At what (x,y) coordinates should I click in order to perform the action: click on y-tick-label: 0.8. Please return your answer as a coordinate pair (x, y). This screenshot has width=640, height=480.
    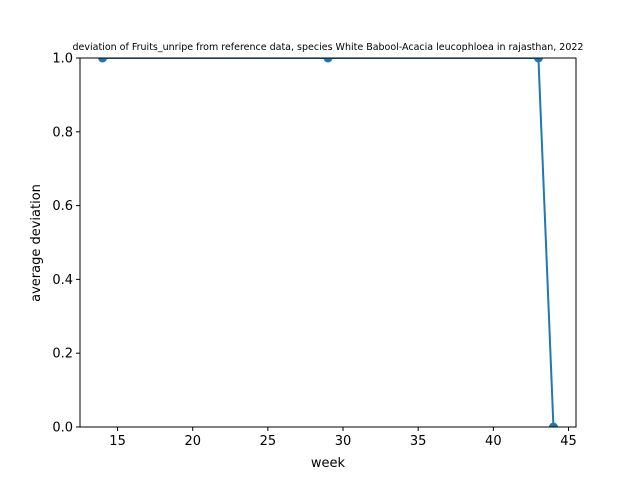
    Looking at the image, I should click on (62, 132).